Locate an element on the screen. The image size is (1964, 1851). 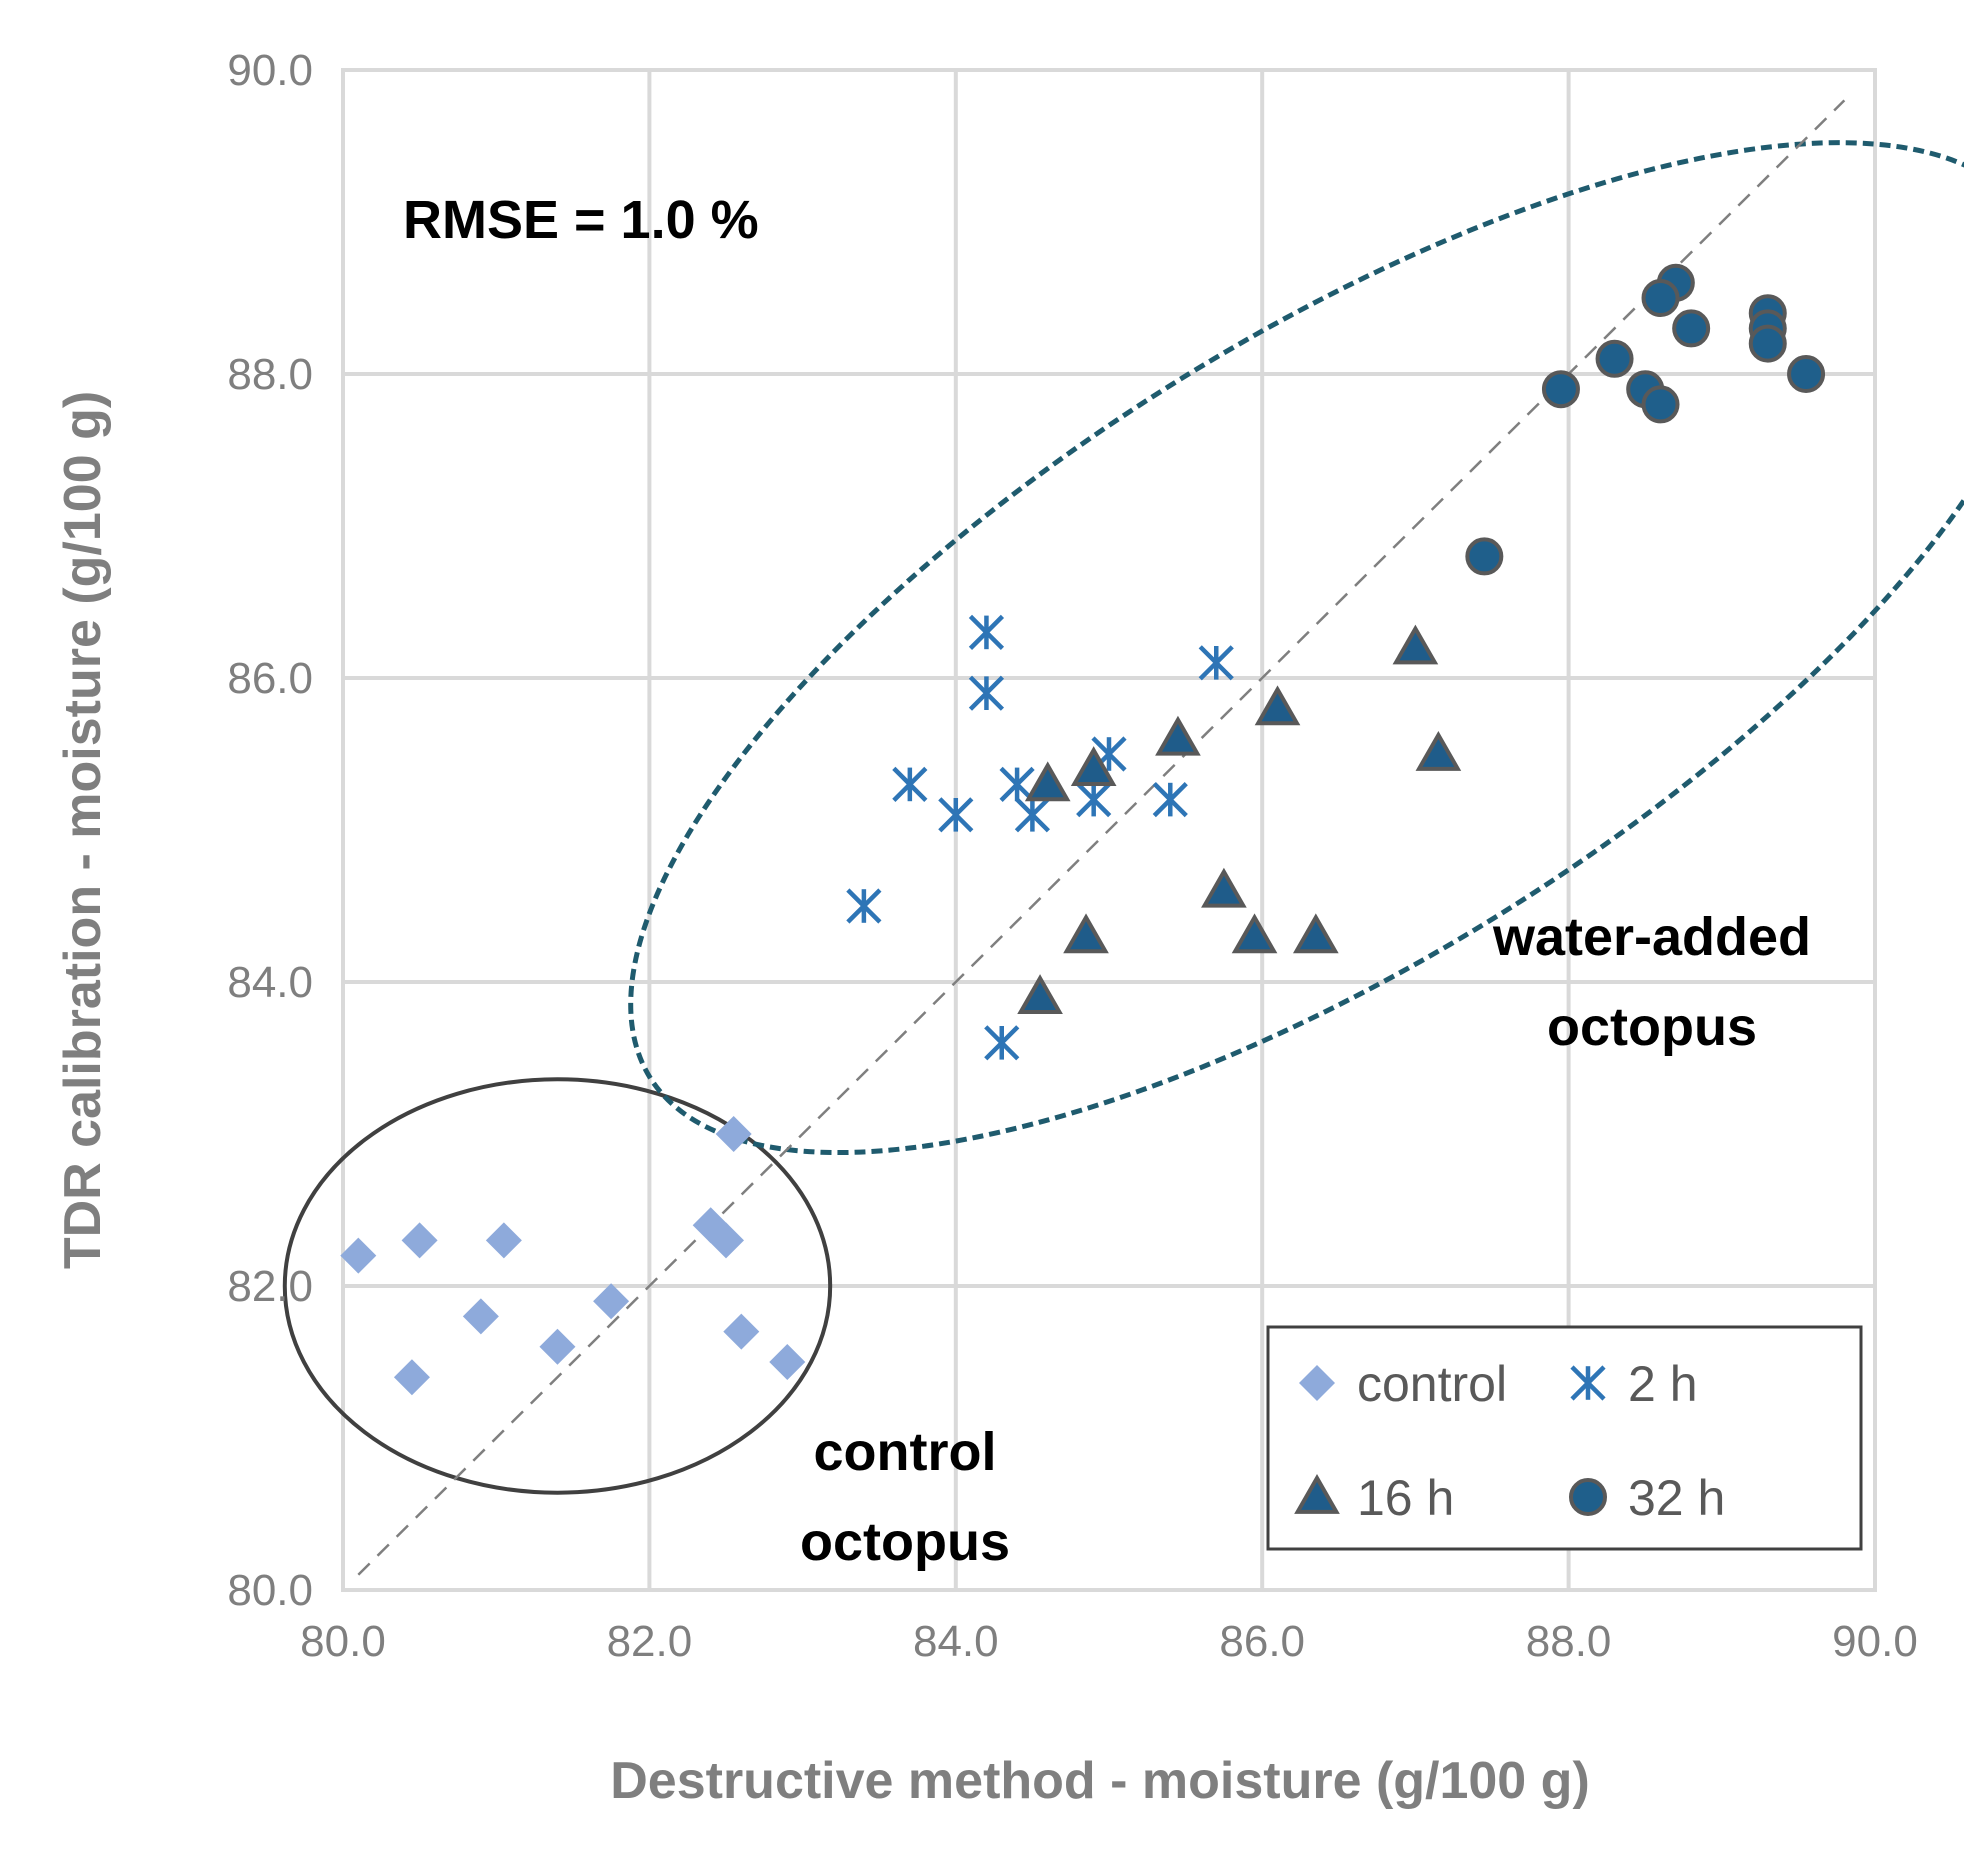
x-tick-label-5: 90.0 is located at coordinates (1875, 1641).